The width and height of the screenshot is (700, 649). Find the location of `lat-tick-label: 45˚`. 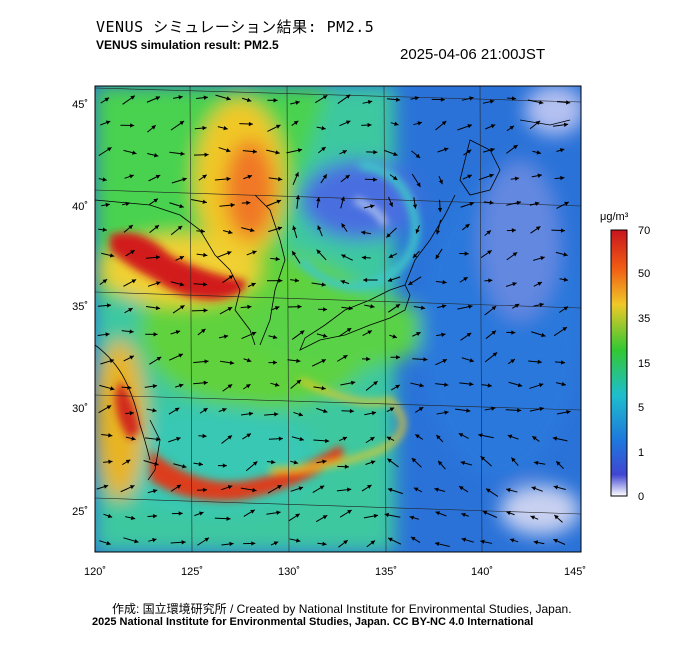

lat-tick-label: 45˚ is located at coordinates (80, 105).